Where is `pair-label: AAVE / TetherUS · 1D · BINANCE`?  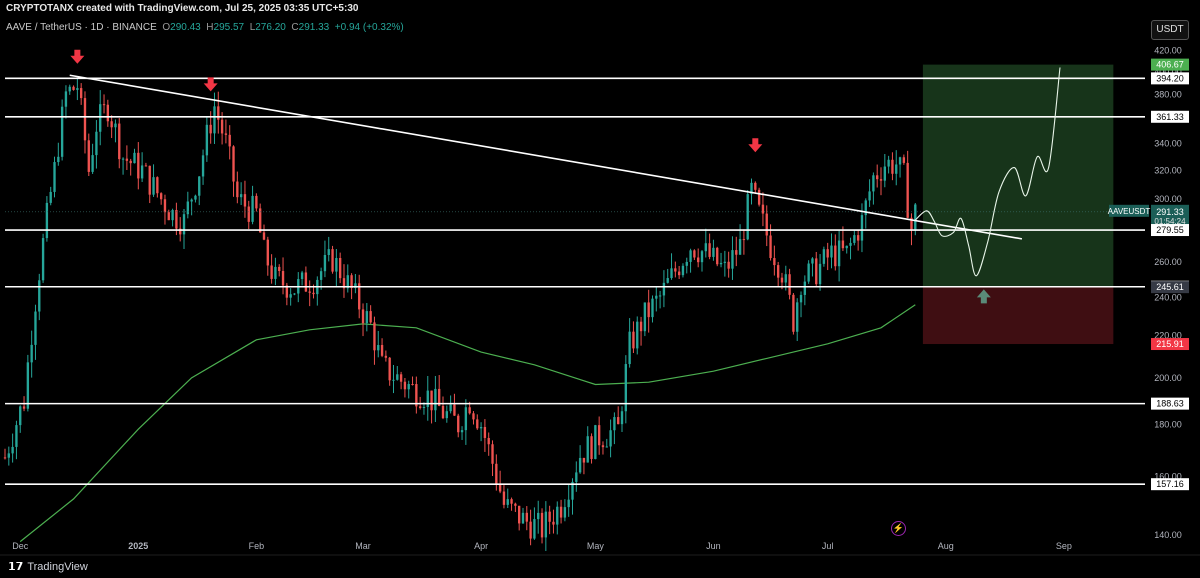
pair-label: AAVE / TetherUS · 1D · BINANCE is located at coordinates (81, 27).